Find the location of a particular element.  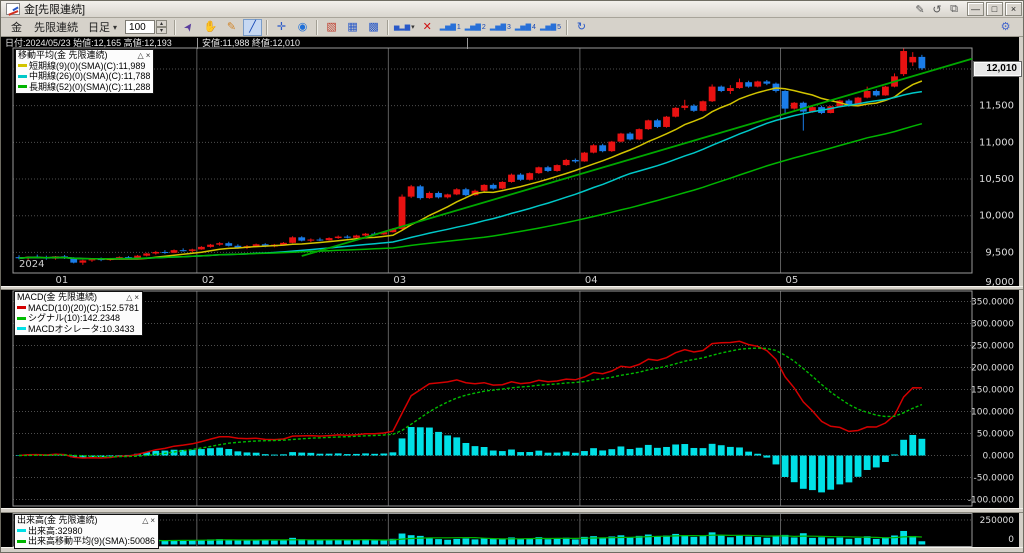

svg-text: 05 is located at coordinates (792, 280).